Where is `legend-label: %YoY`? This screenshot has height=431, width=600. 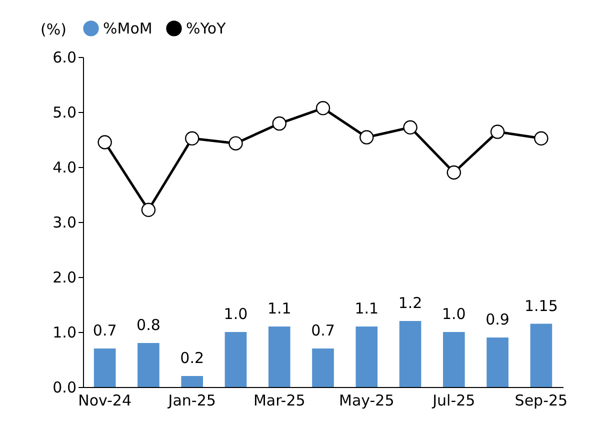
legend-label: %YoY is located at coordinates (206, 28).